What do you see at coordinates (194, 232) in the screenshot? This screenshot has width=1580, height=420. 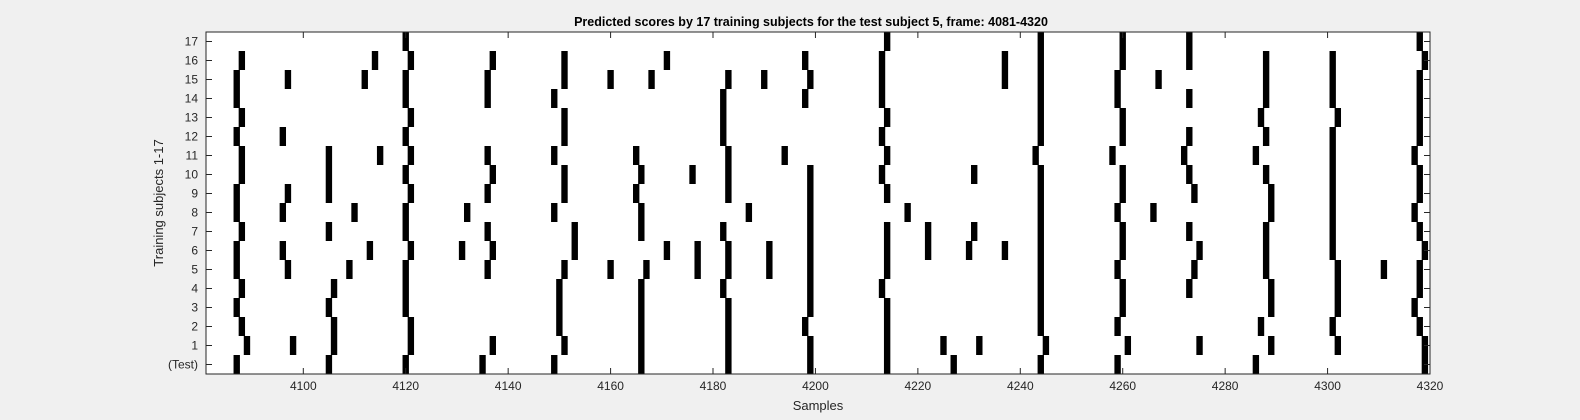 I see `y-tick-label: 7` at bounding box center [194, 232].